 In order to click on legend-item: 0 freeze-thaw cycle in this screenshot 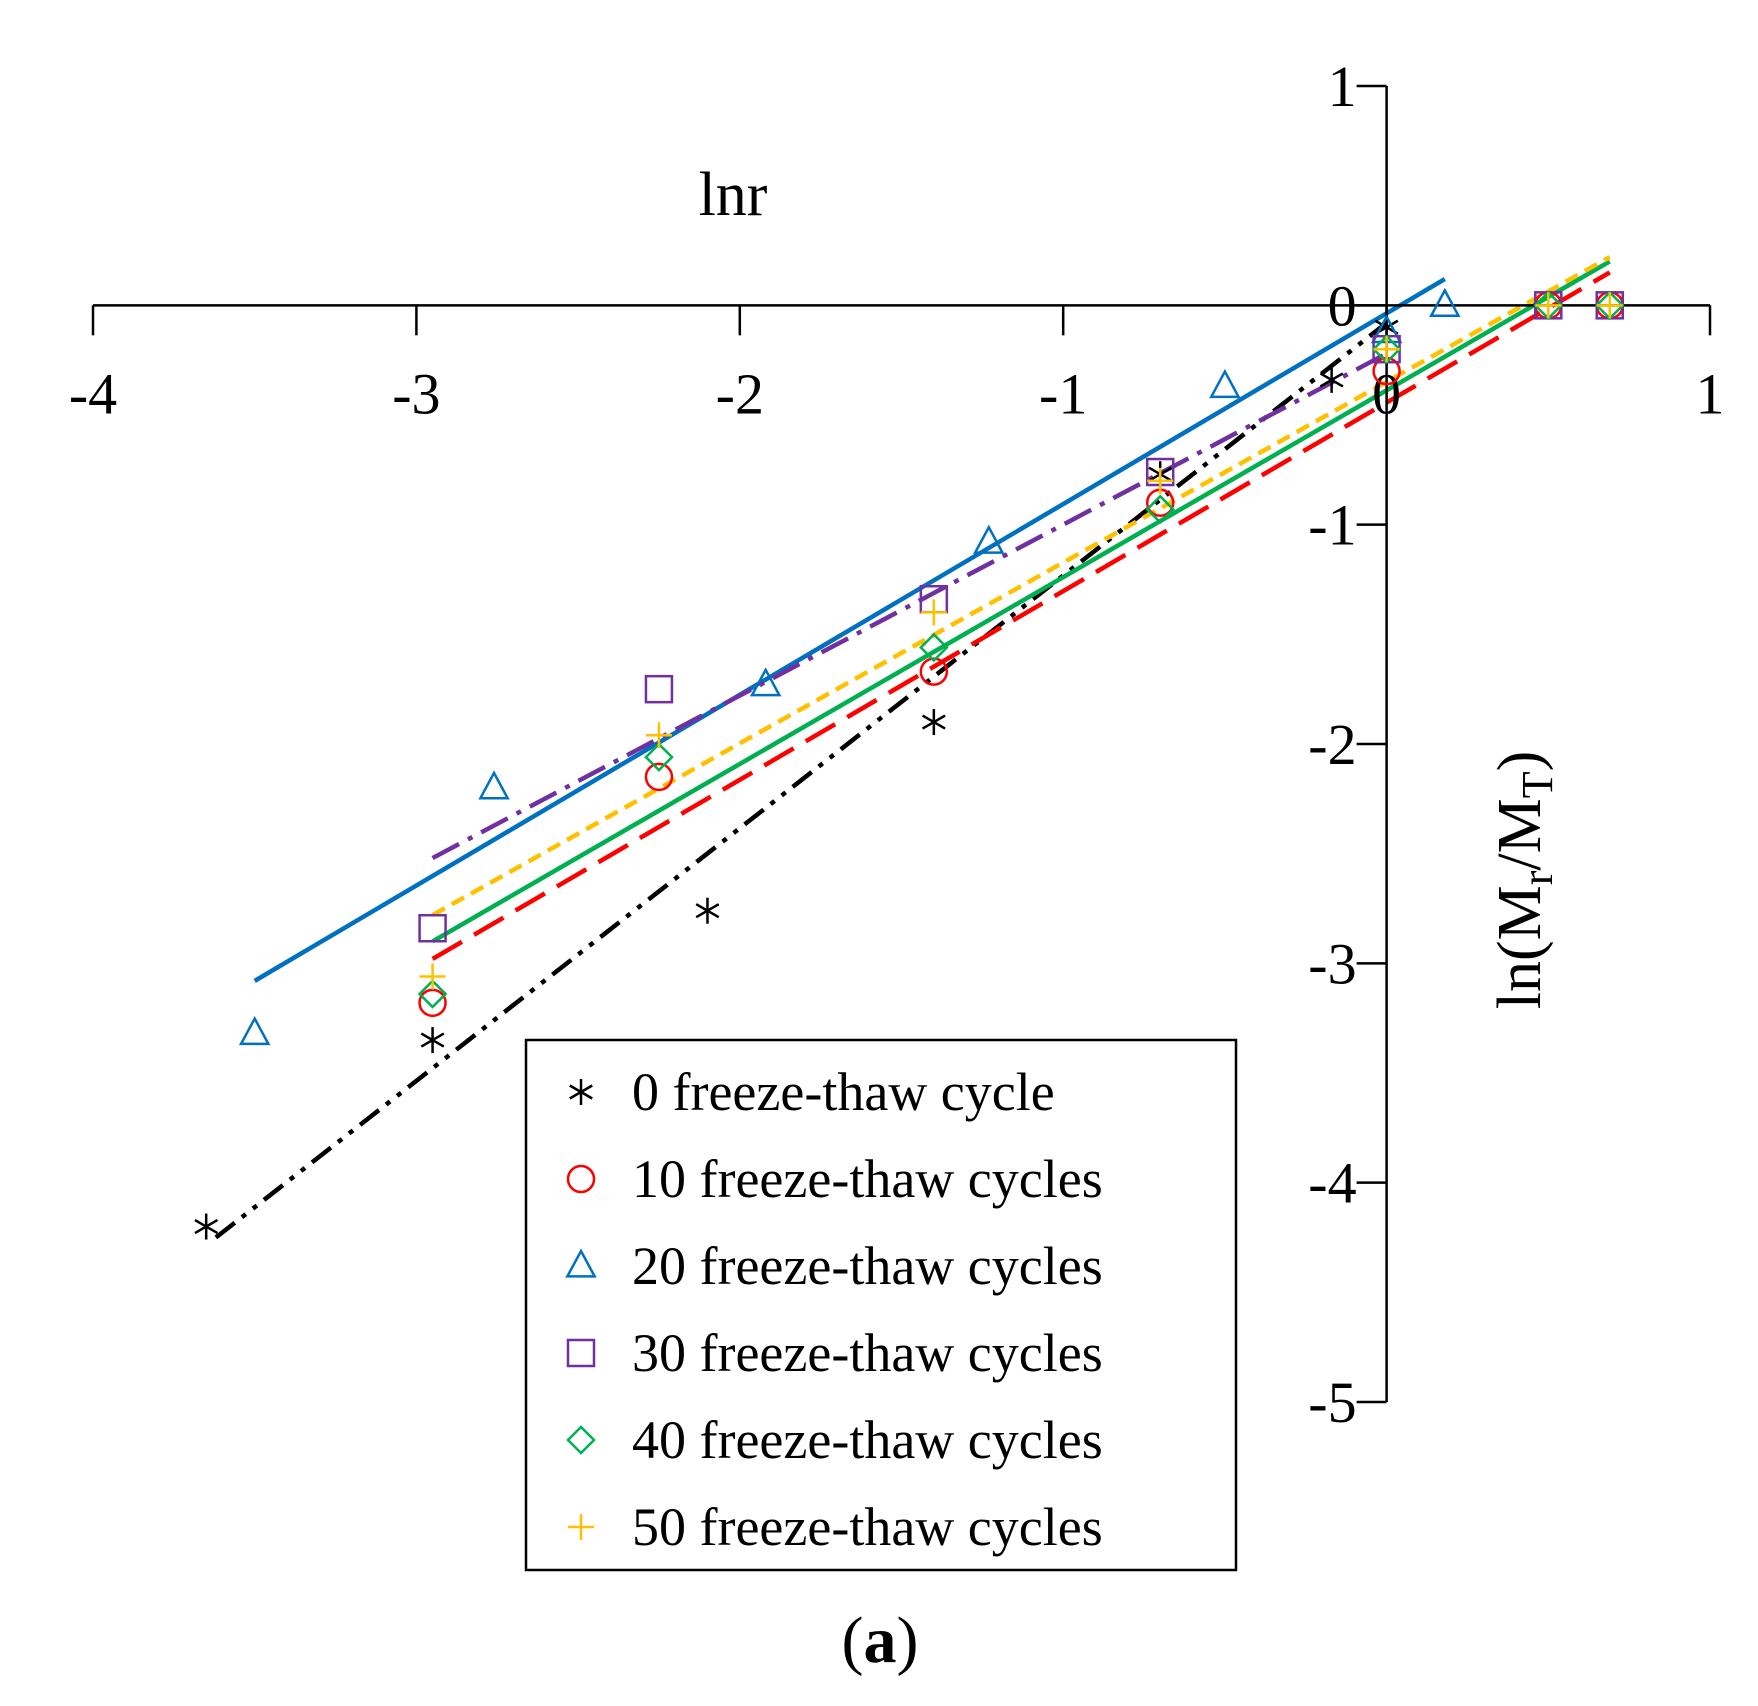, I will do `click(812, 1092)`.